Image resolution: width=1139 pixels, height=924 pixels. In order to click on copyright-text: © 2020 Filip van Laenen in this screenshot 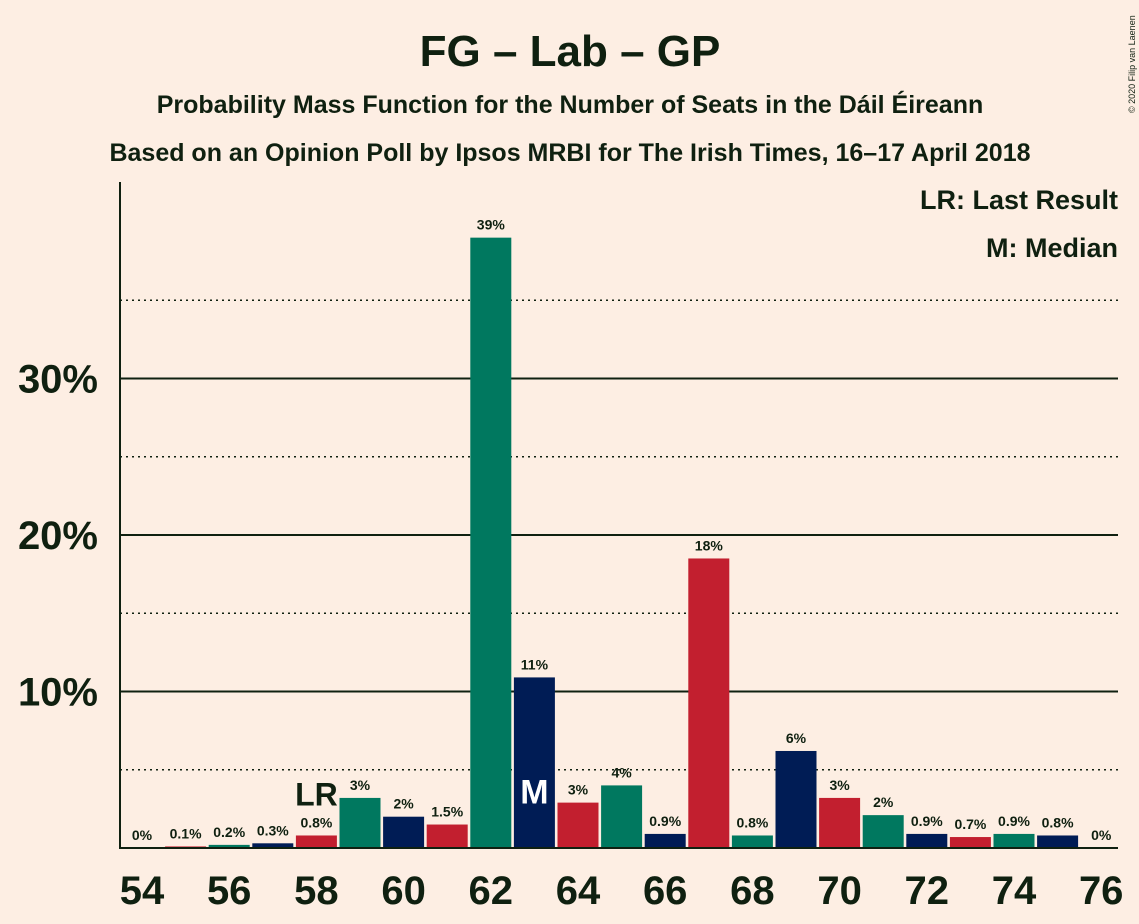, I will do `click(1132, 64)`.